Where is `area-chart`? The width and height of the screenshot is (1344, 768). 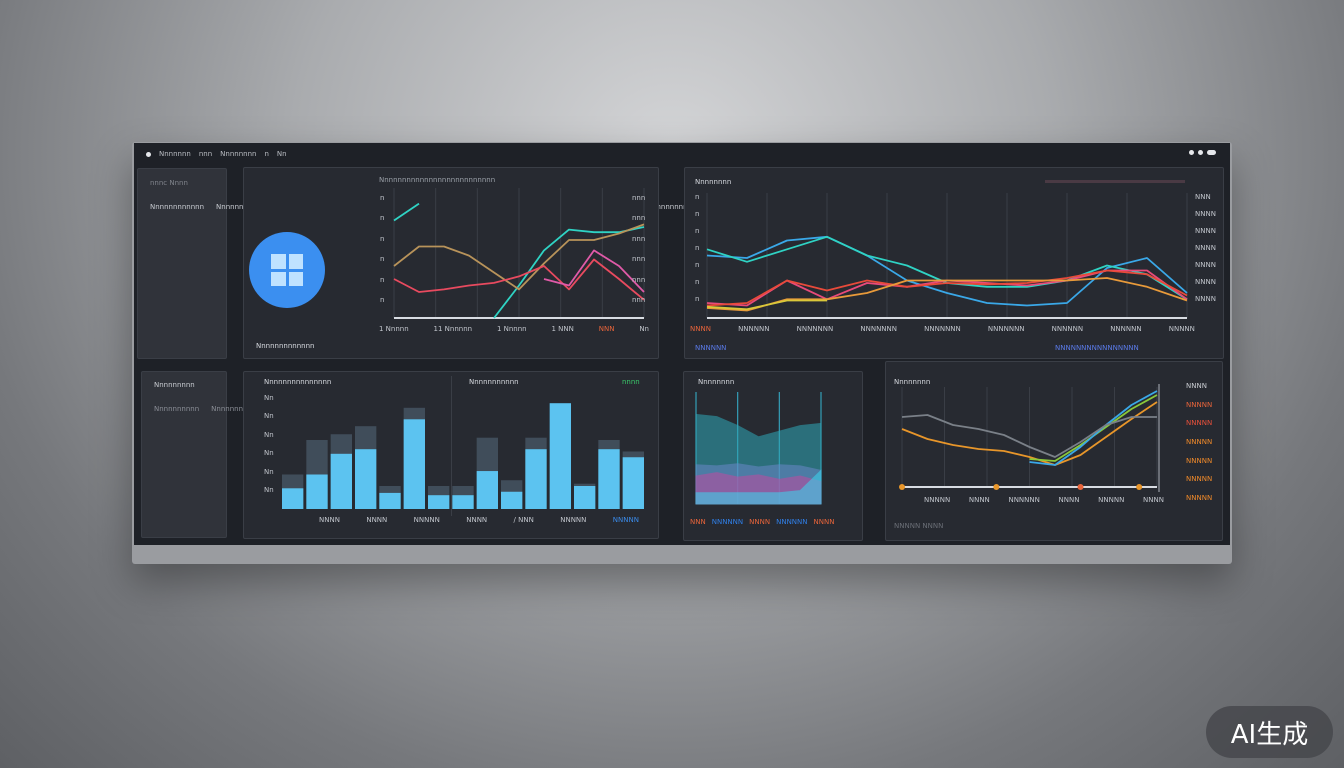
area-chart is located at coordinates (758, 448).